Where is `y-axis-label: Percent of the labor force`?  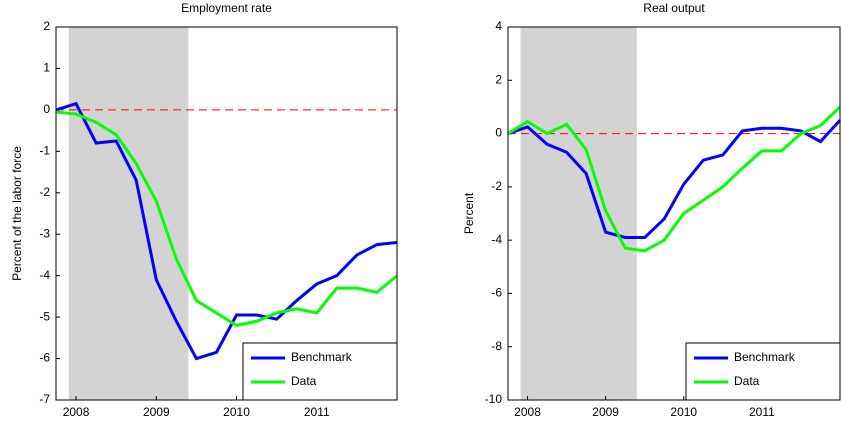 y-axis-label: Percent of the labor force is located at coordinates (17, 213).